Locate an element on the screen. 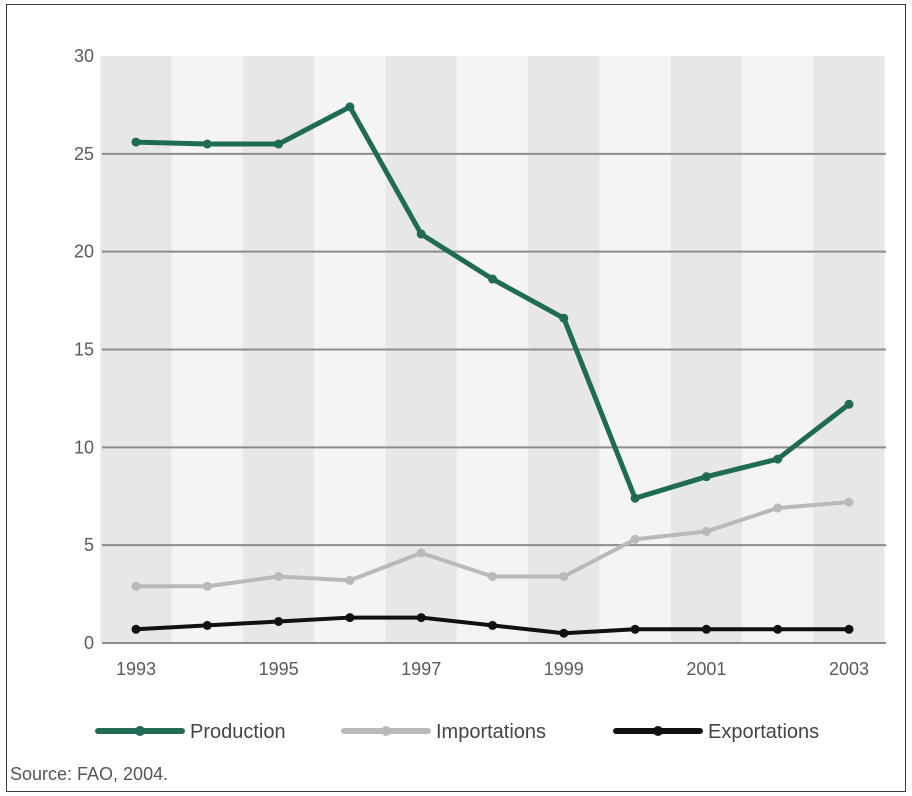  x-tick-label: 1999 is located at coordinates (564, 669).